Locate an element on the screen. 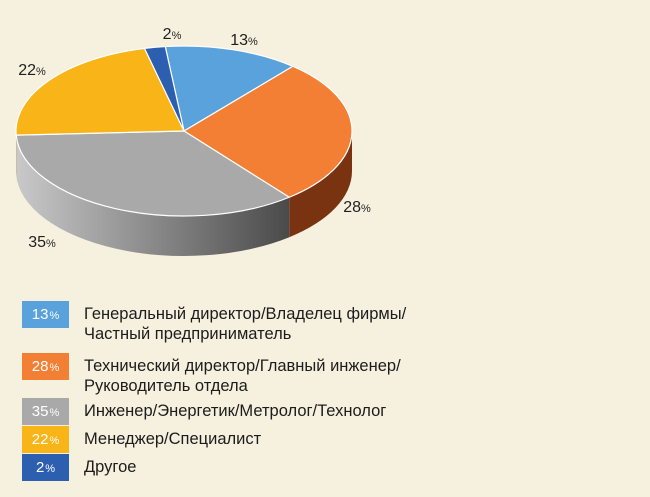 Image resolution: width=650 pixels, height=497 pixels. legend-item-engineer: 35 % Инженер/Энергетик/Метролог/Технолог is located at coordinates (204, 411).